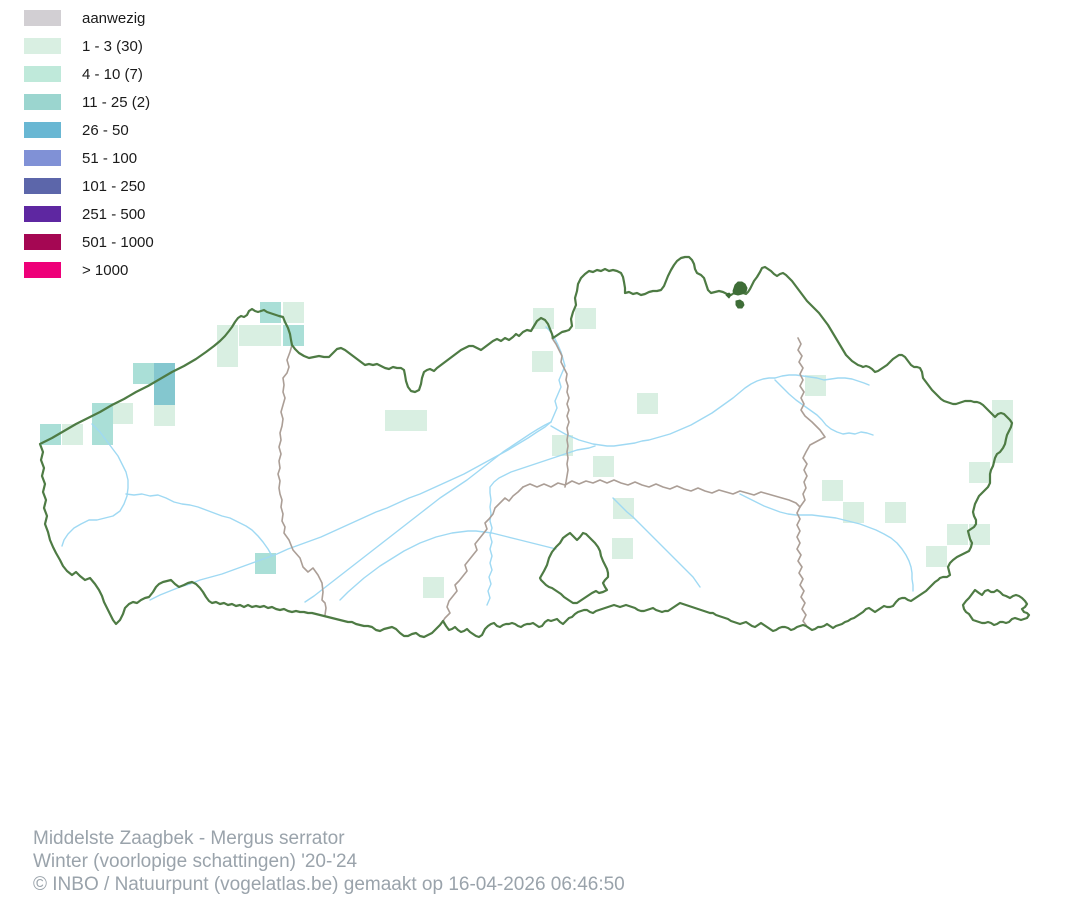 The height and width of the screenshot is (900, 1074). Describe the element at coordinates (112, 74) in the screenshot. I see `legend-label: 4 - 10 (7)` at that location.